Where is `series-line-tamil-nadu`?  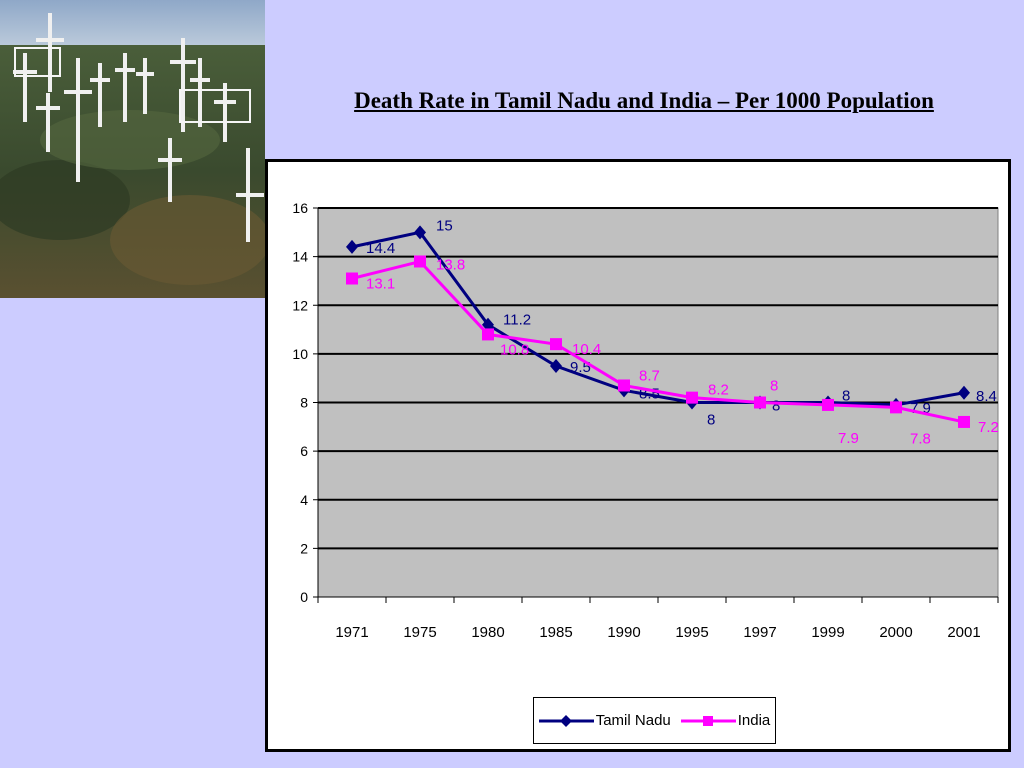 series-line-tamil-nadu is located at coordinates (658, 318).